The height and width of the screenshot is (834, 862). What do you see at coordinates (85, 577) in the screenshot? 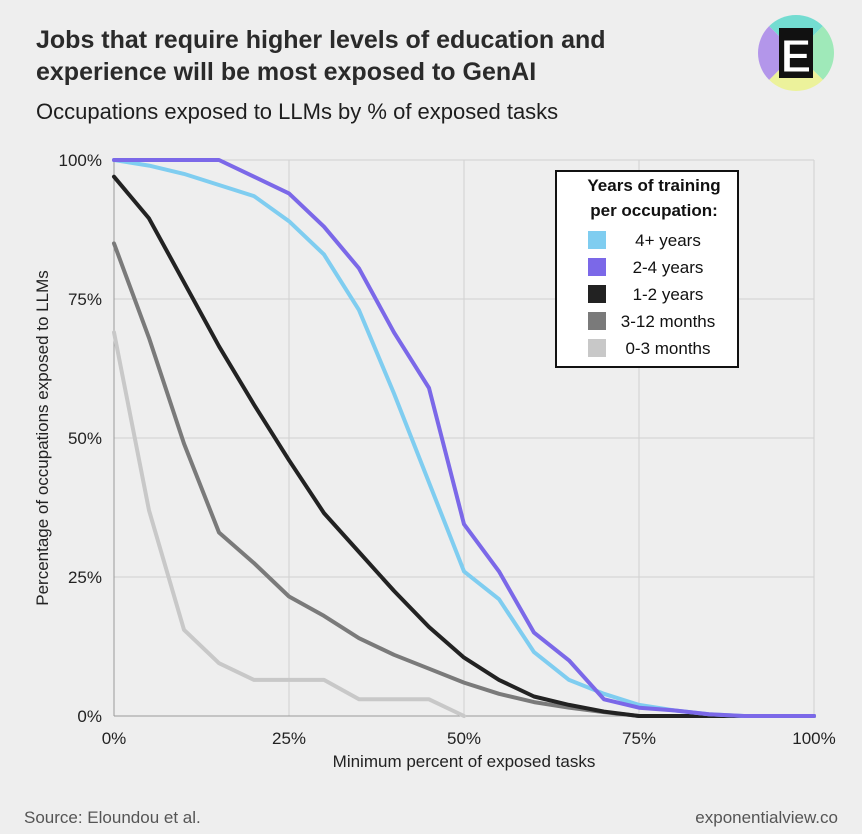
I see `y-tick-label: 25%` at bounding box center [85, 577].